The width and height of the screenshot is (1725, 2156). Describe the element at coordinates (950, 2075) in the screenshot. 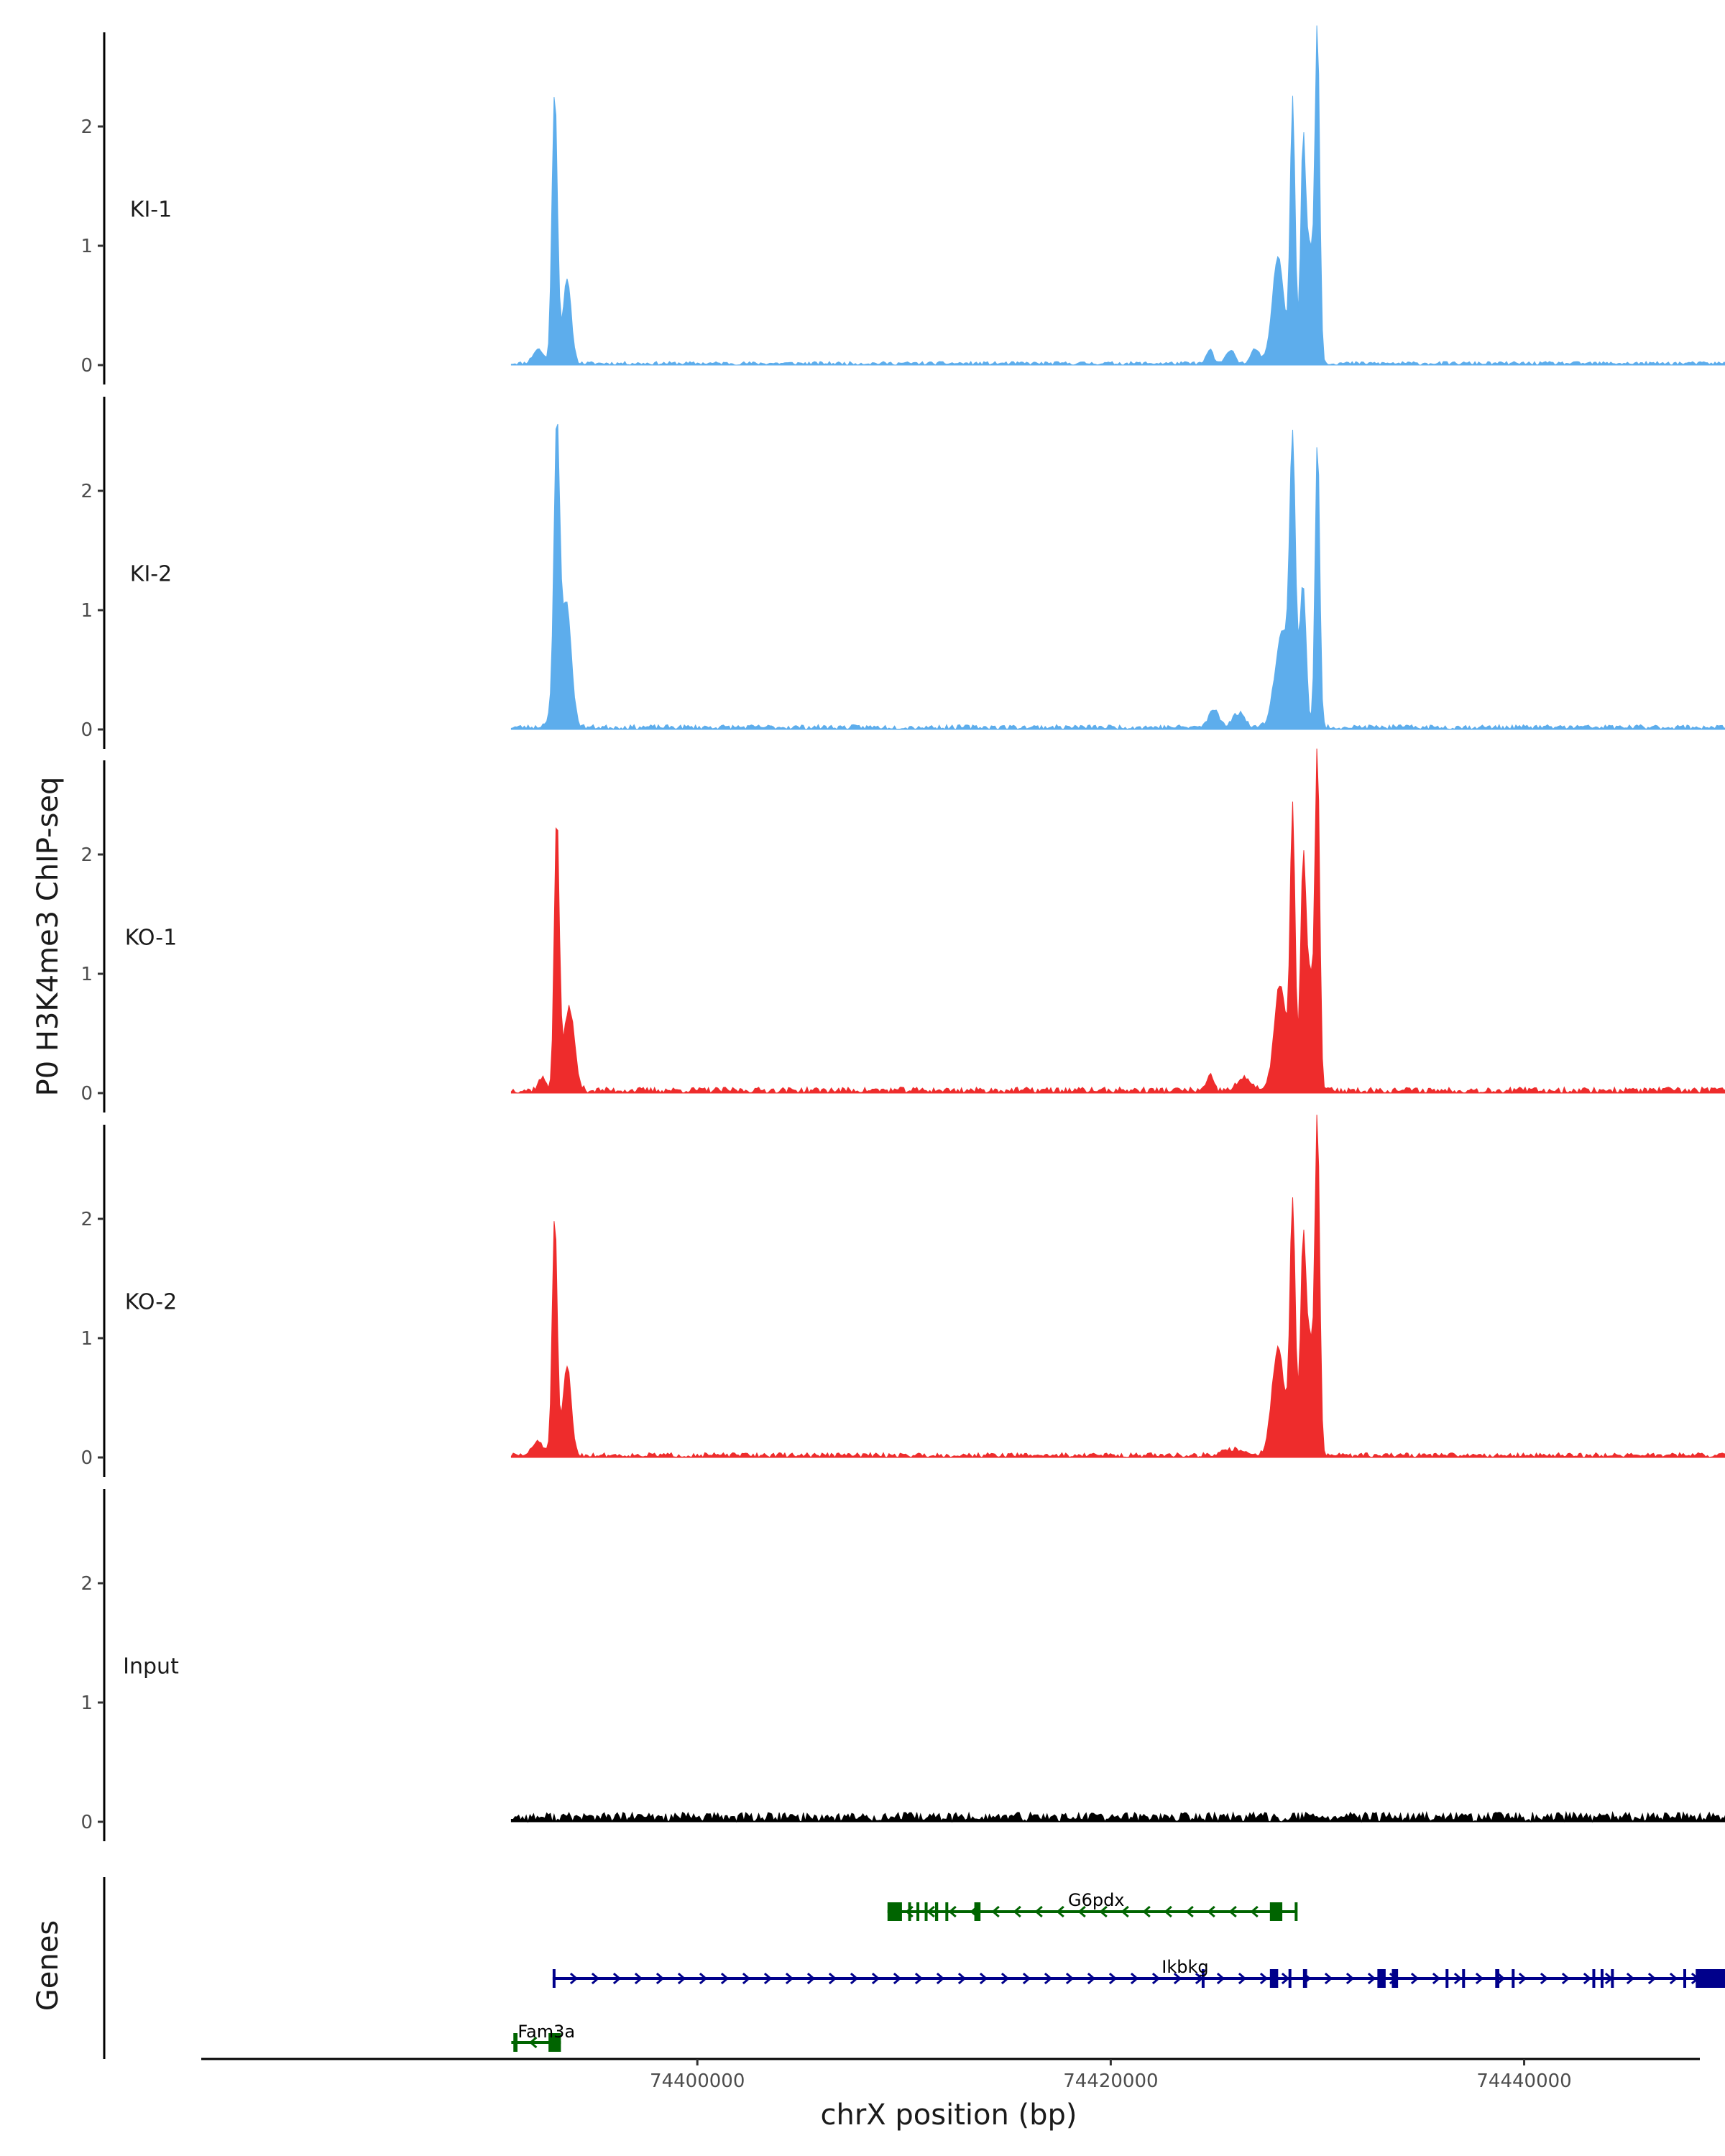

I see `x-axis: 74400000 74420000 74440000` at that location.